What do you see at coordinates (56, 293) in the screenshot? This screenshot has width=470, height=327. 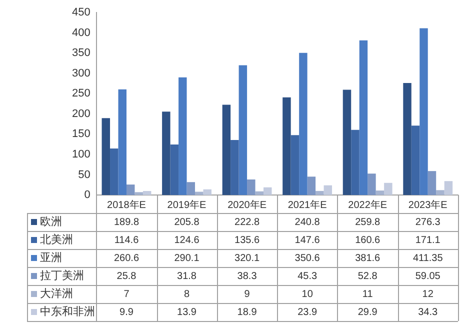 I see `legend-label: 大洋洲` at bounding box center [56, 293].